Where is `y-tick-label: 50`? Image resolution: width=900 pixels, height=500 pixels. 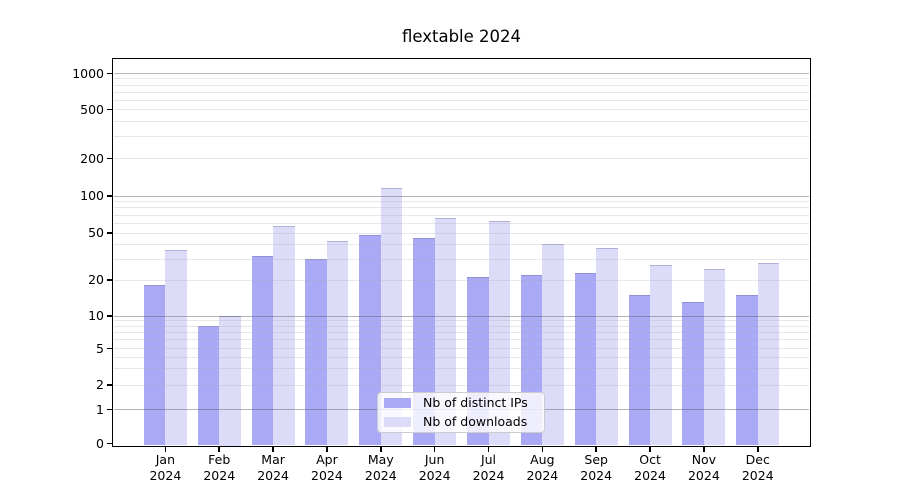 y-tick-label: 50 is located at coordinates (96, 232).